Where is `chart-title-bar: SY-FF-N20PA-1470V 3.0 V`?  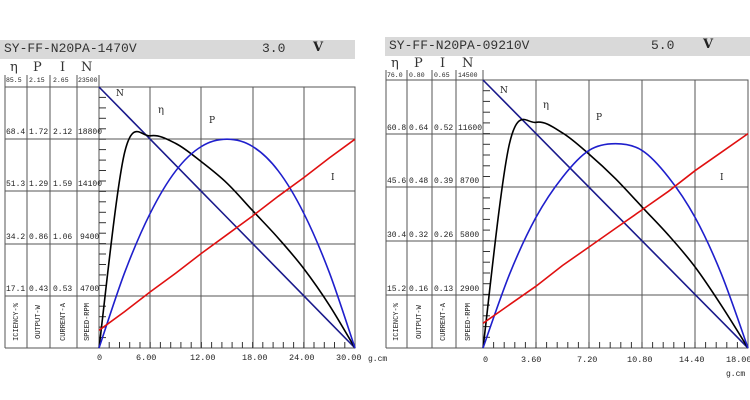
chart-title-bar: SY-FF-N20PA-1470V 3.0 V is located at coordinates (177, 49).